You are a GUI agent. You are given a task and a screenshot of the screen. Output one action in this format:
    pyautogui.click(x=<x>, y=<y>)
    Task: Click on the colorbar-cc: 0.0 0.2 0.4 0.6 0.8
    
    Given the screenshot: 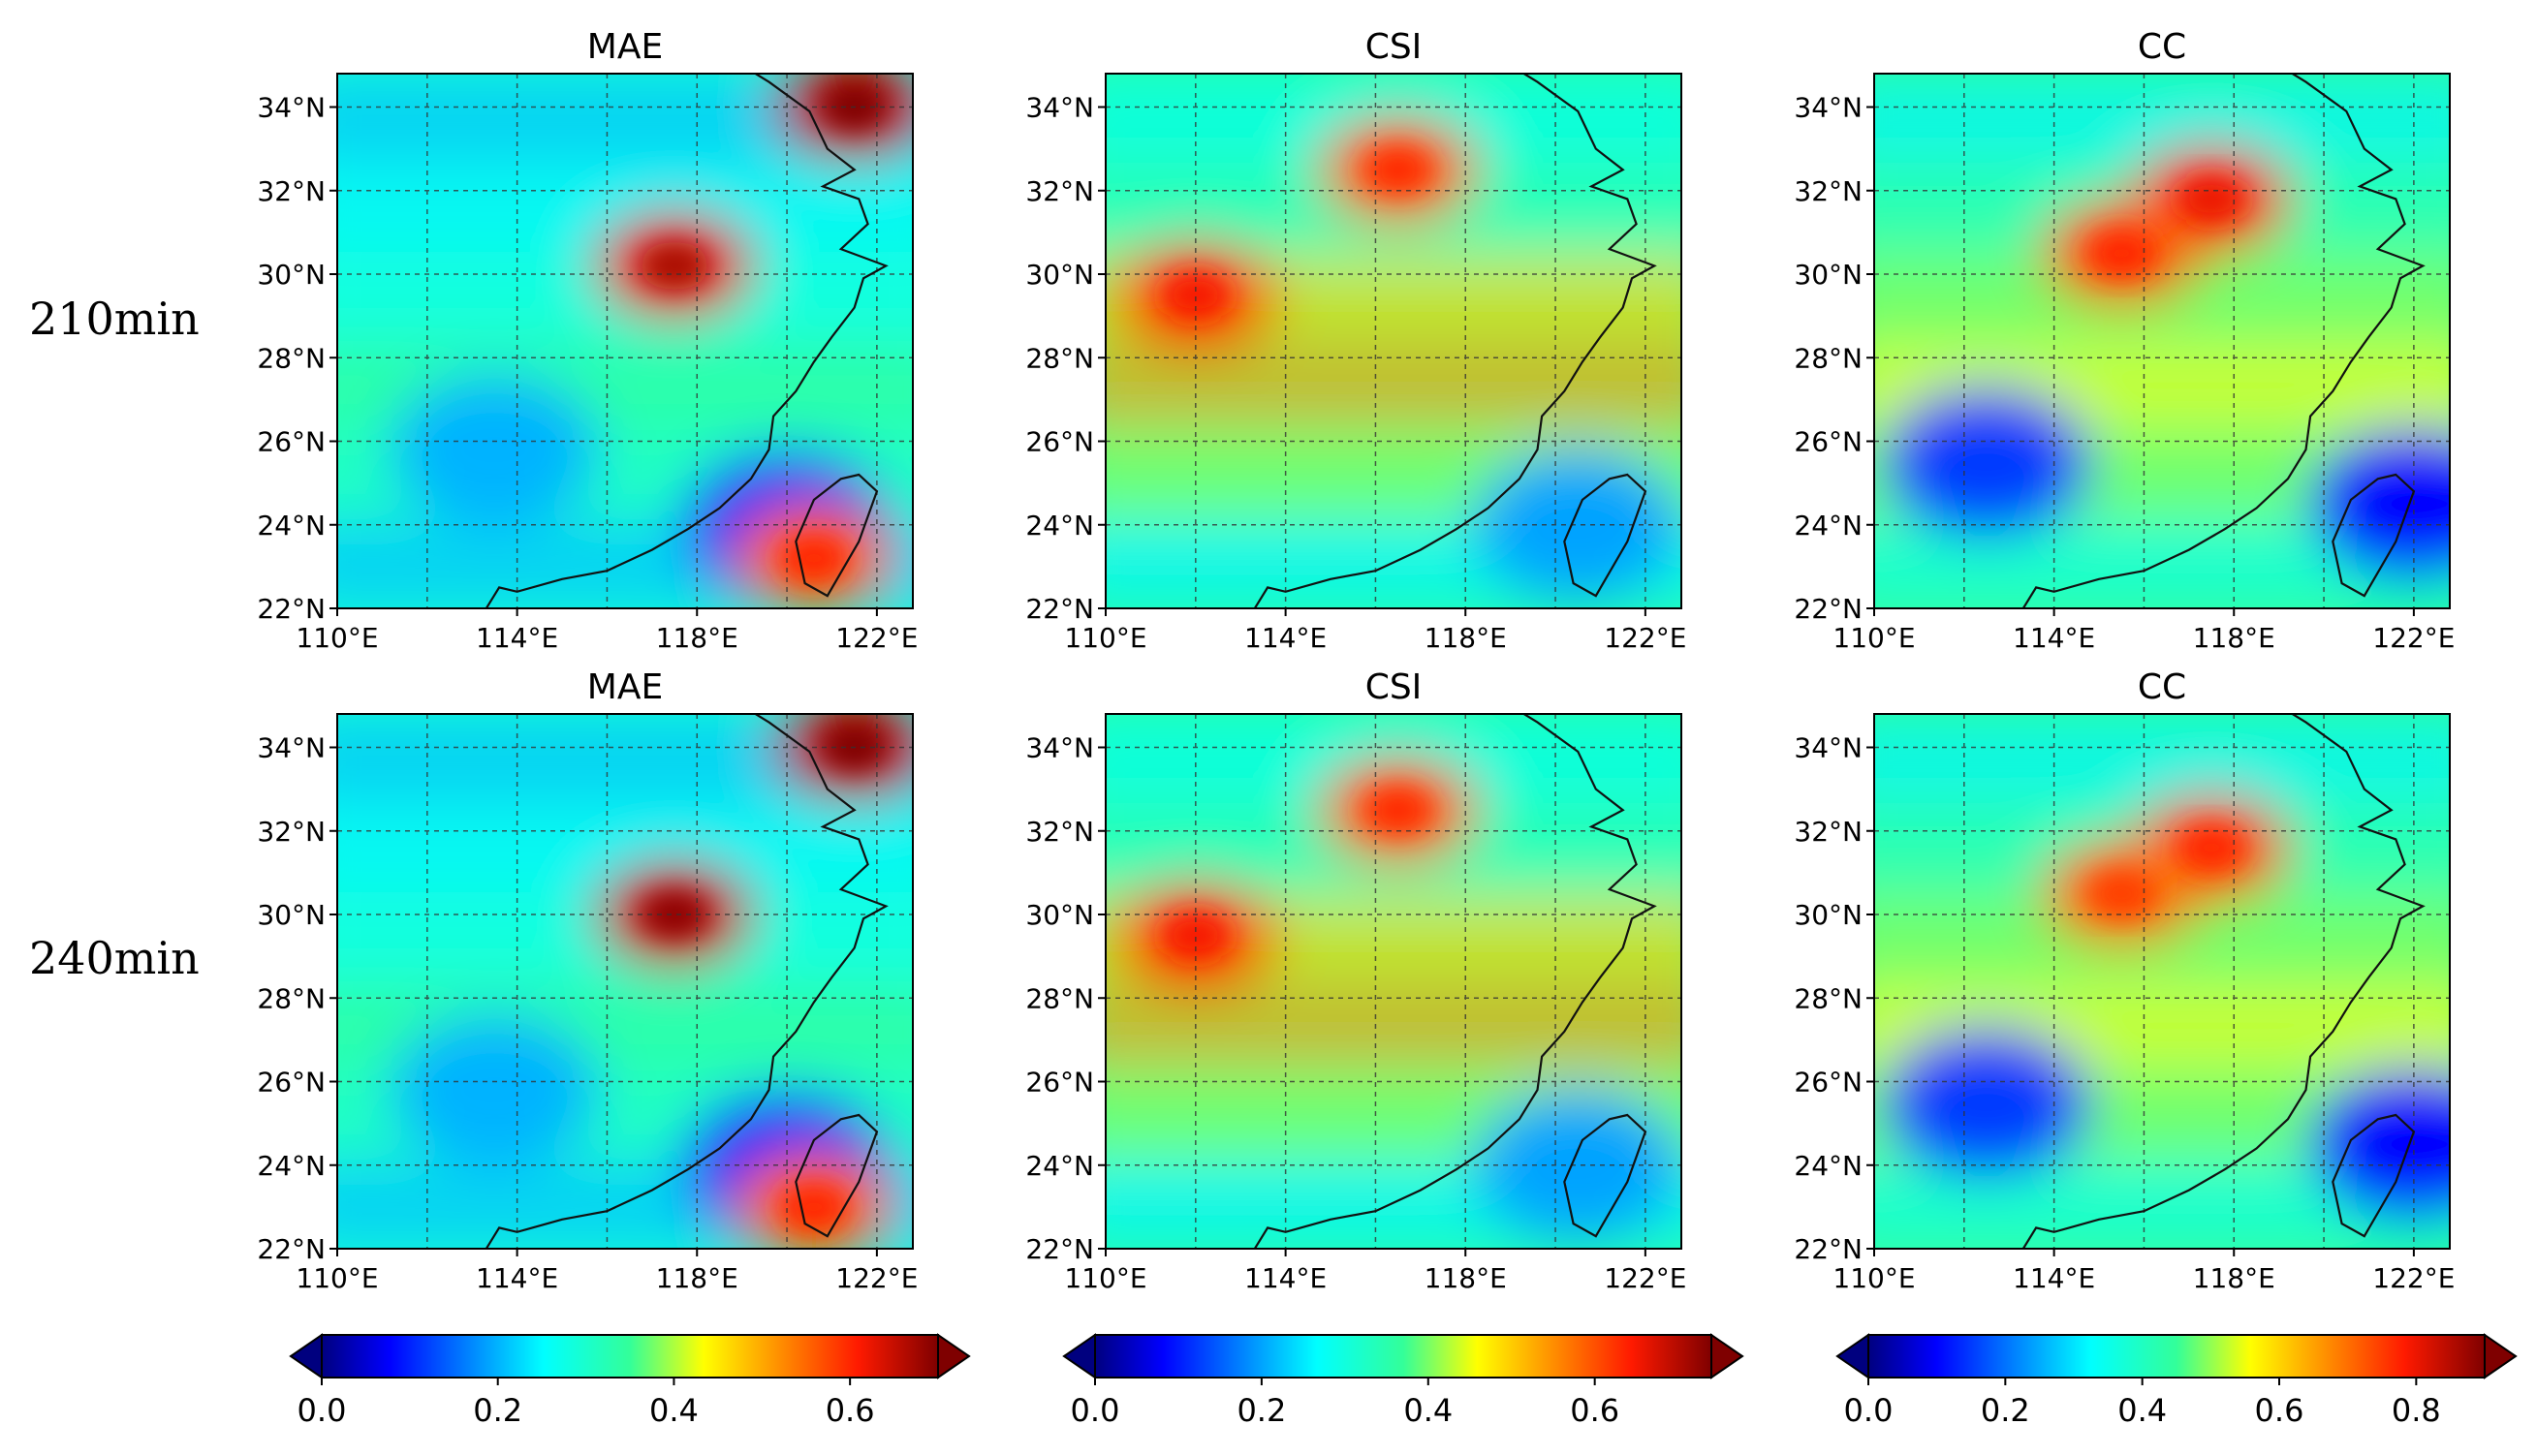 What is the action you would take?
    pyautogui.click(x=2176, y=1381)
    